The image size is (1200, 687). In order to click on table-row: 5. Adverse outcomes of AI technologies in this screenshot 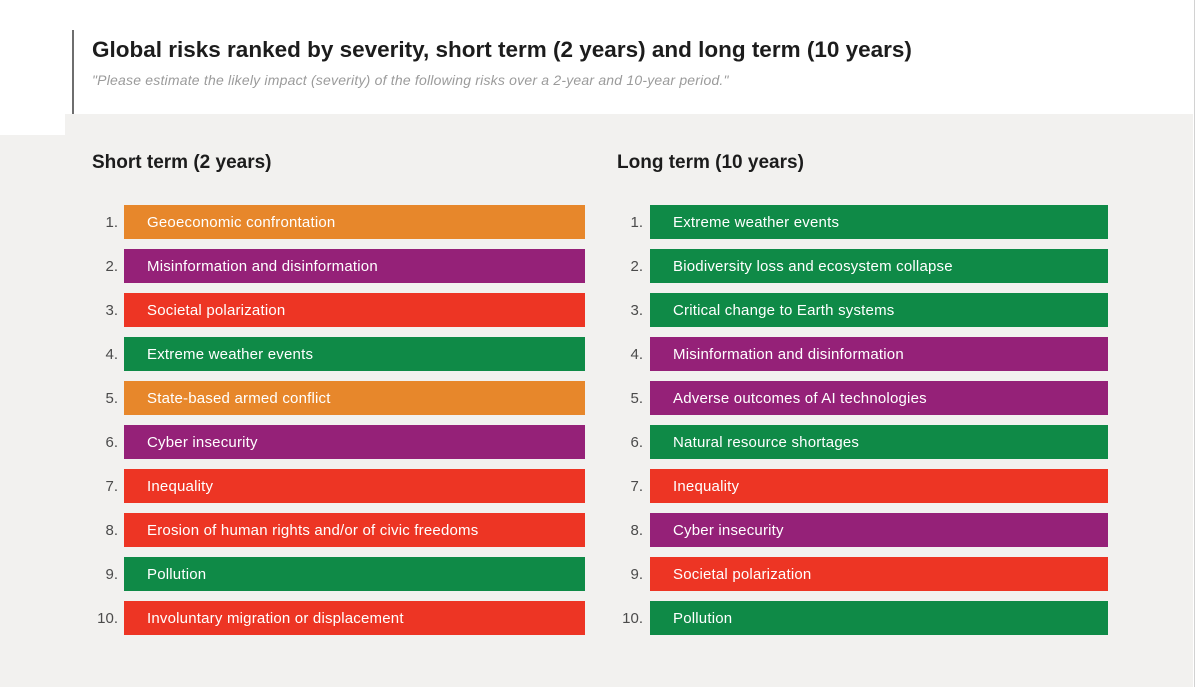, I will do `click(862, 398)`.